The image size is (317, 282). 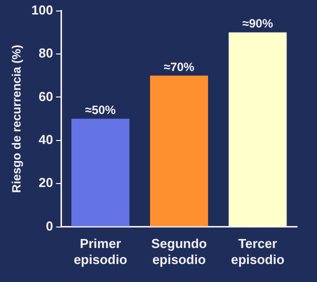 What do you see at coordinates (257, 251) in the screenshot?
I see `x-tick-label: Tercer episodio` at bounding box center [257, 251].